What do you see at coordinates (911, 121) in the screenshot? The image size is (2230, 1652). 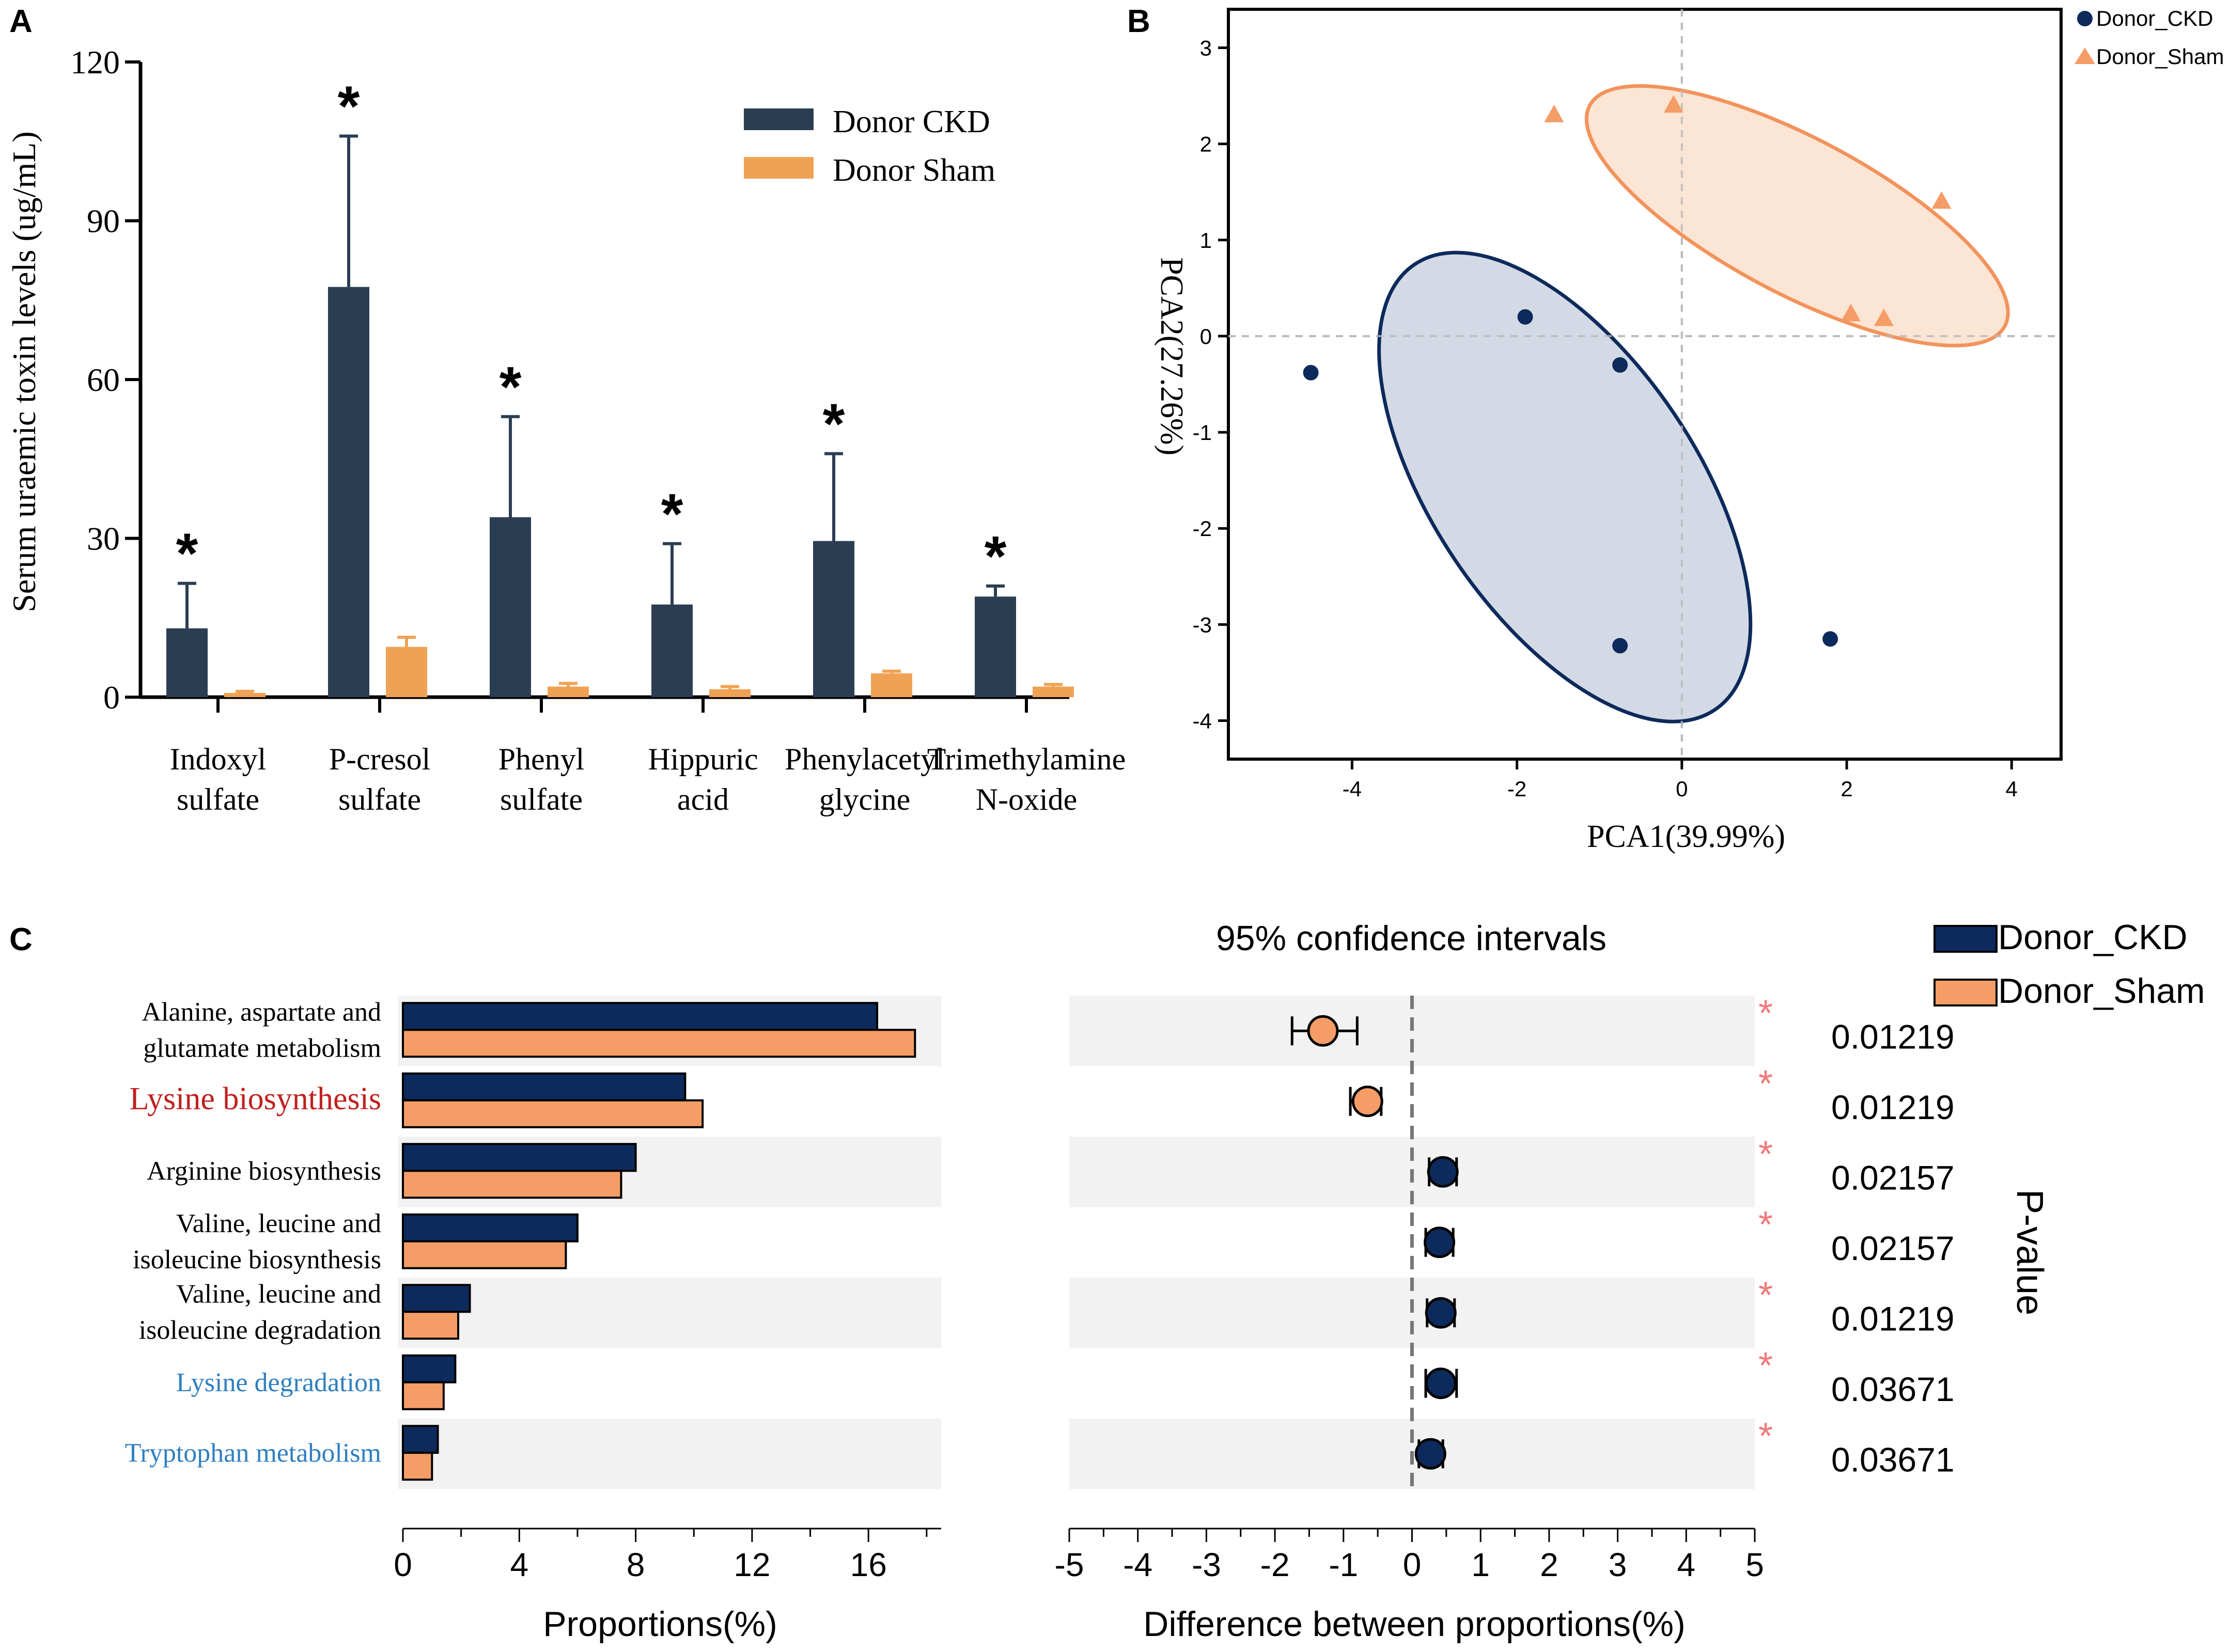 I see `a-legend-label: Donor CKD` at bounding box center [911, 121].